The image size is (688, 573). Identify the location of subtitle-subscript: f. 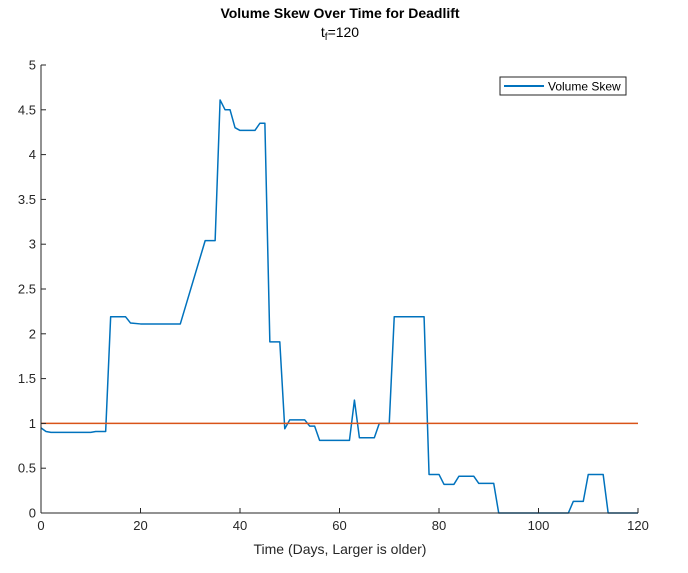
(326, 37).